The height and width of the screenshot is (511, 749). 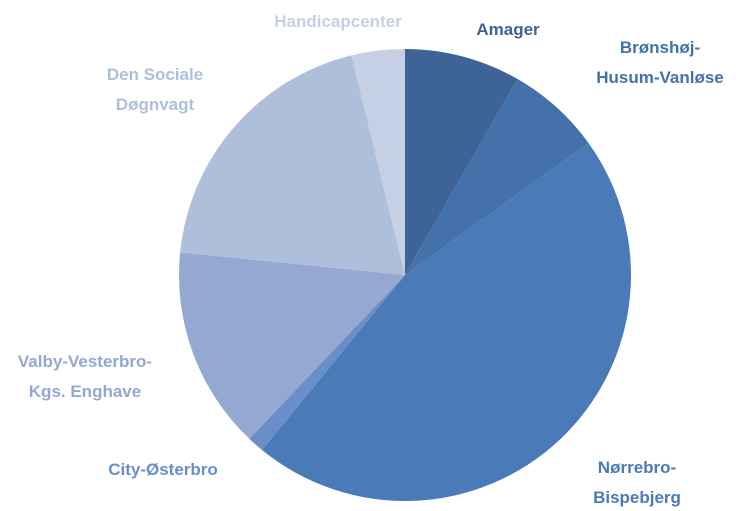 What do you see at coordinates (85, 376) in the screenshot?
I see `slice-label: Valby-Vesterbro-Kgs. Enghave` at bounding box center [85, 376].